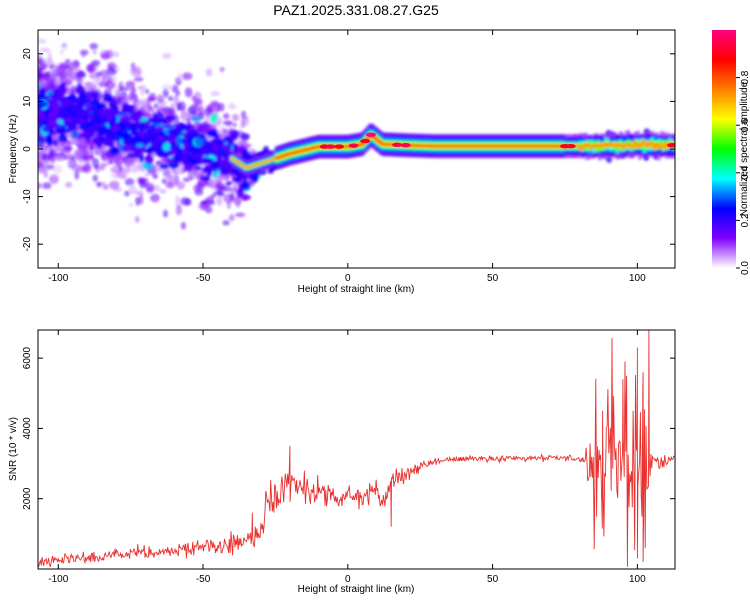 This screenshot has height=600, width=750. I want to click on x-tick-label: 50, so click(493, 278).